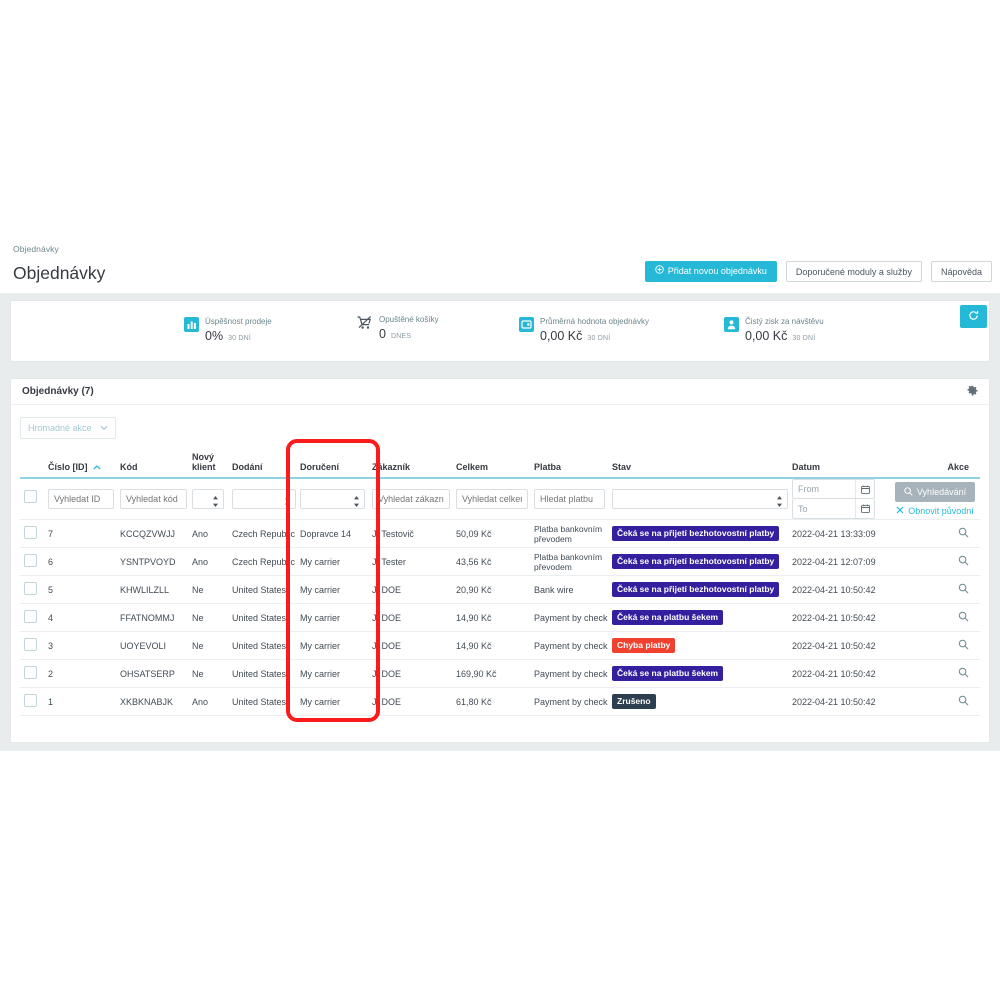 This screenshot has height=1000, width=1000. Describe the element at coordinates (622, 467) in the screenshot. I see `column-header-status: Stav` at that location.